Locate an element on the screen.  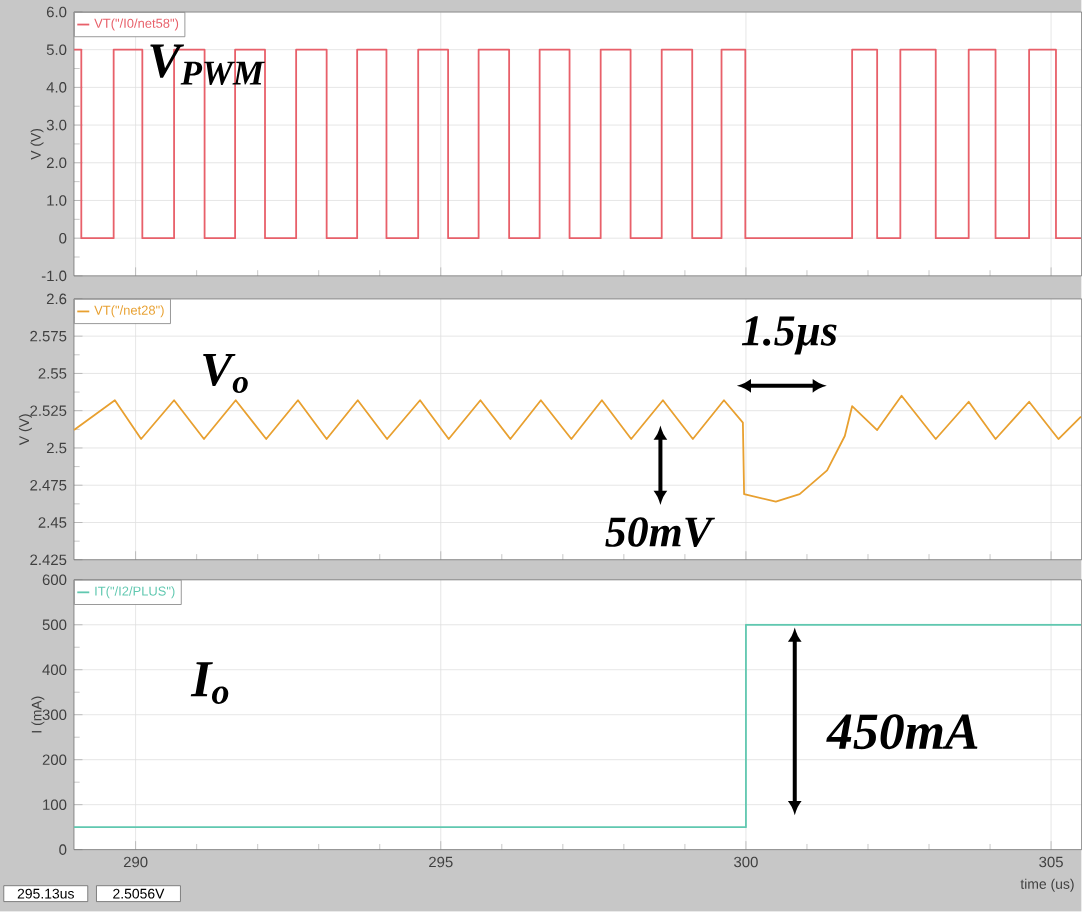
line-series is located at coordinates (577, 449).